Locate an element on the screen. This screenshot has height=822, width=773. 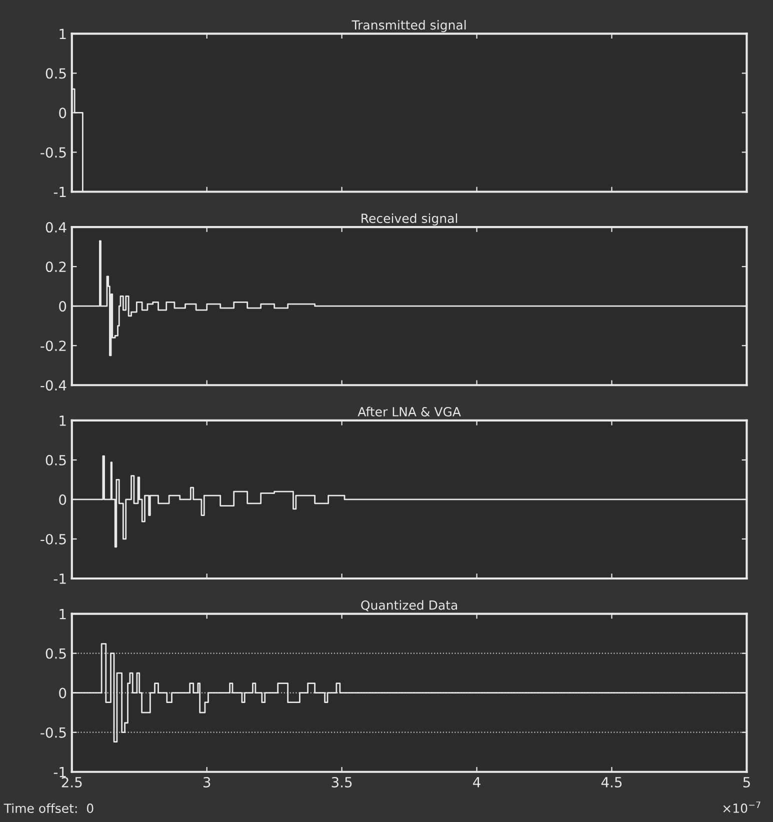
x-tick-label: 2.5 is located at coordinates (72, 782).